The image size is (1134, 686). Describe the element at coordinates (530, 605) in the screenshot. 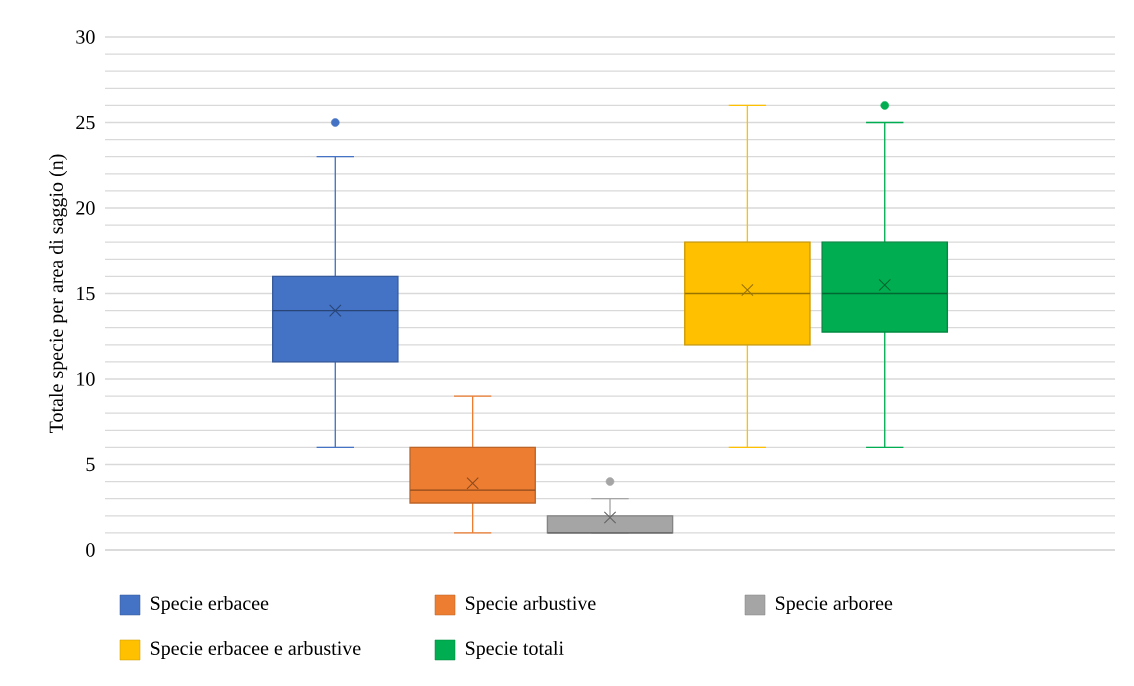

I see `legend-label: Specie arbustive` at that location.